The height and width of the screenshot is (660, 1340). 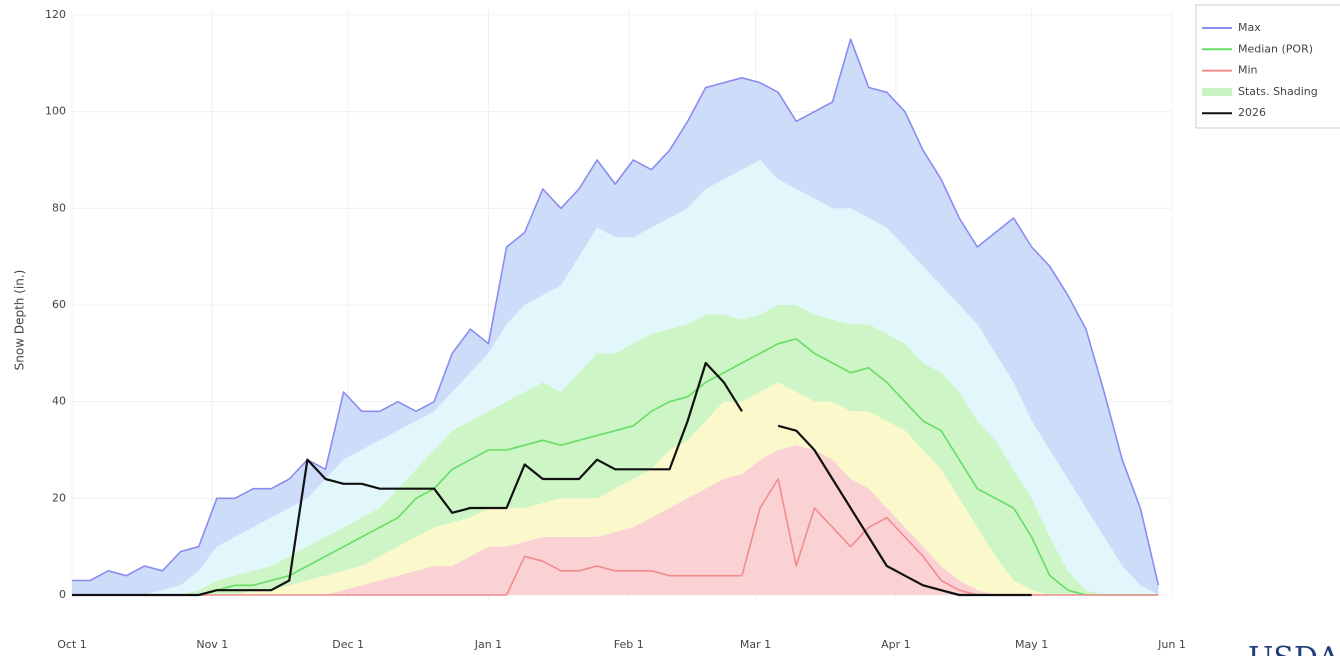 What do you see at coordinates (629, 644) in the screenshot?
I see `x-tick-label: Feb 1` at bounding box center [629, 644].